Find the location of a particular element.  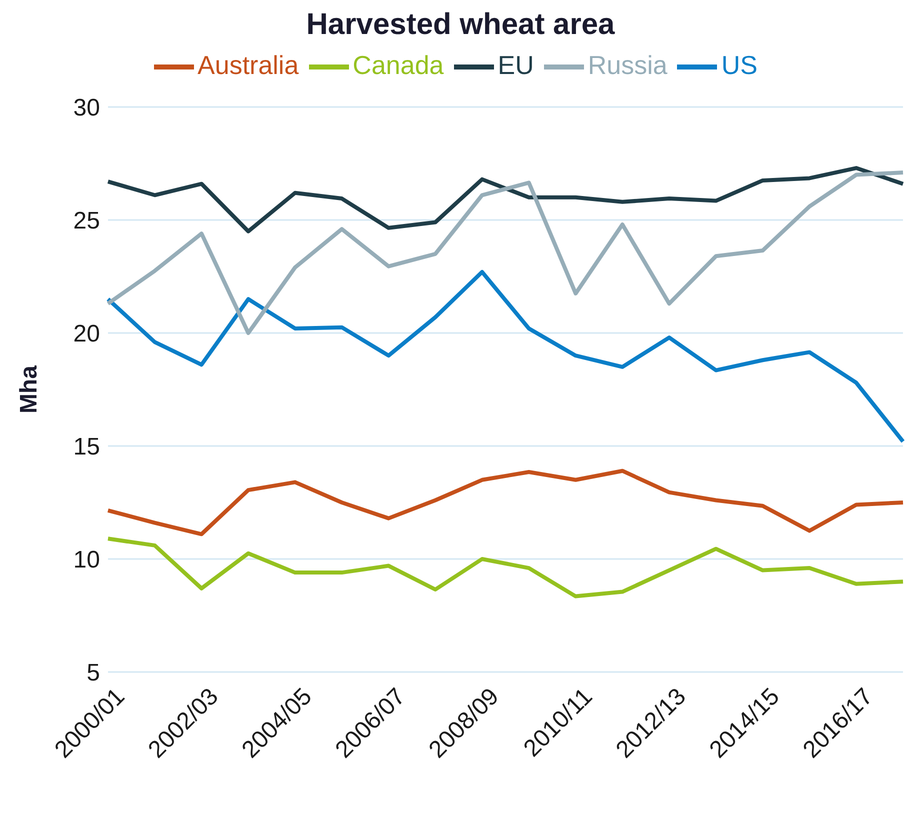

legend-label: EU is located at coordinates (516, 65).